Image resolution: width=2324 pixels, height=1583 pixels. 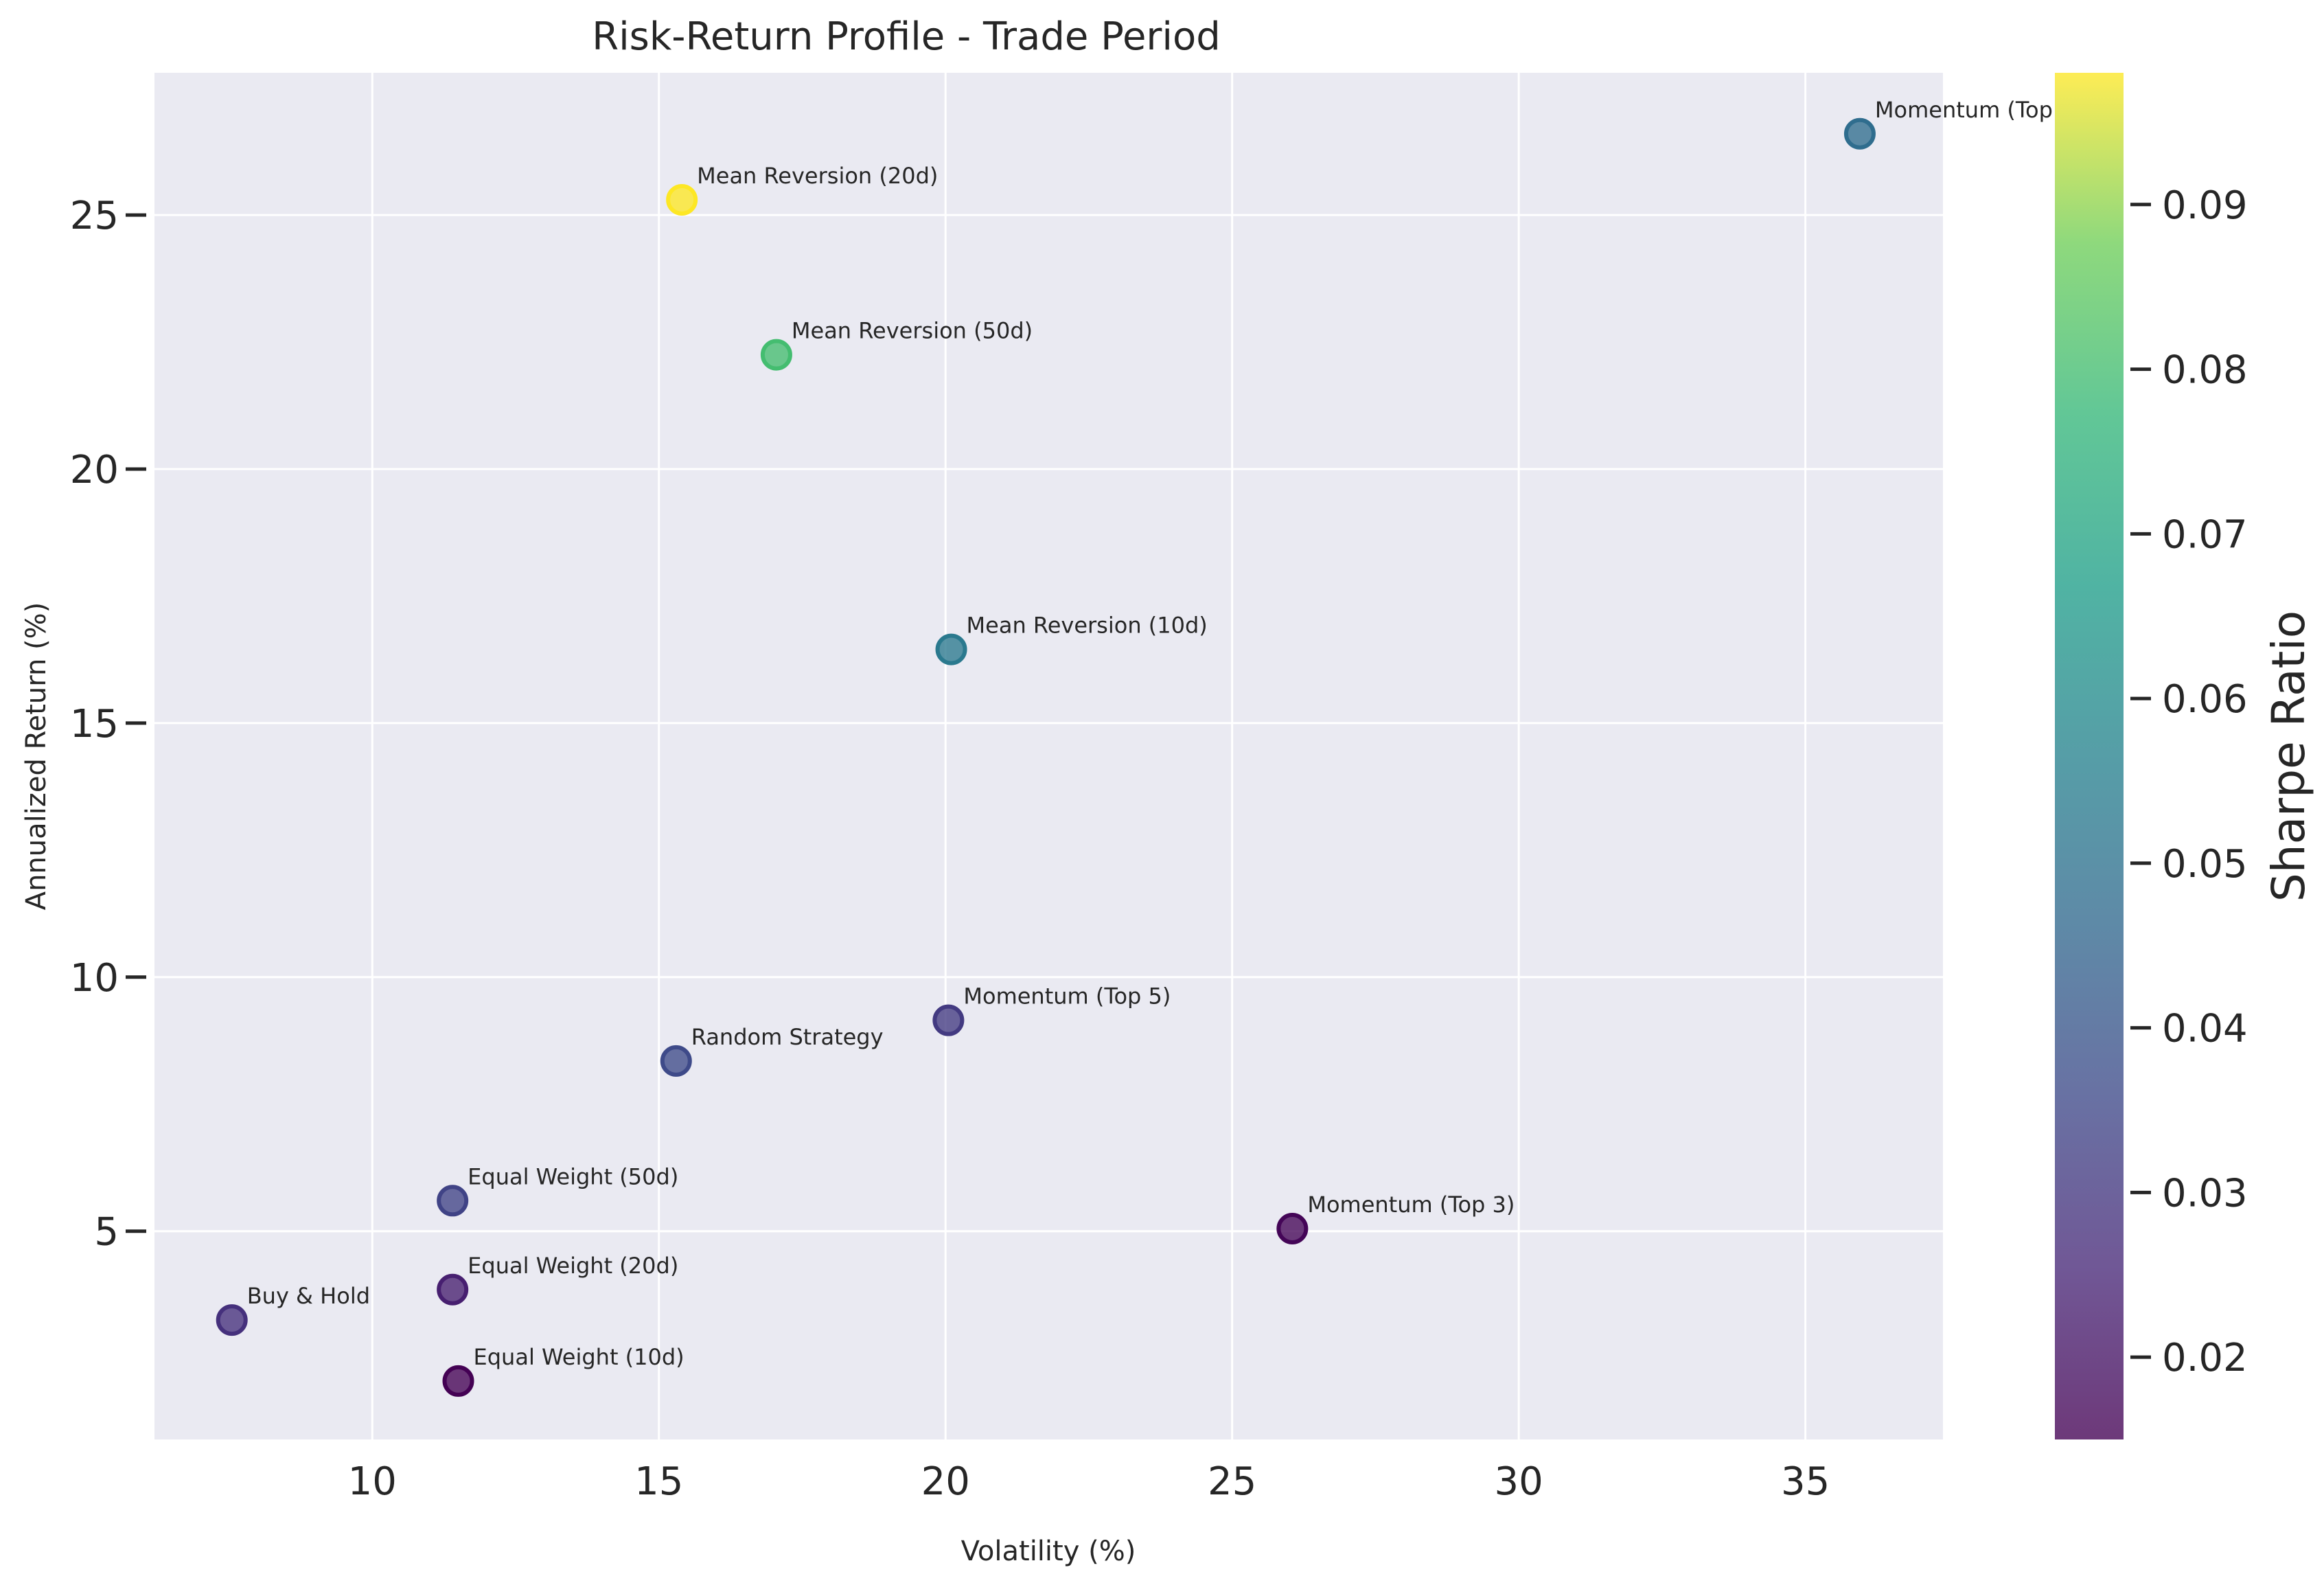 What do you see at coordinates (787, 1037) in the screenshot?
I see `point-label: Random Strategy` at bounding box center [787, 1037].